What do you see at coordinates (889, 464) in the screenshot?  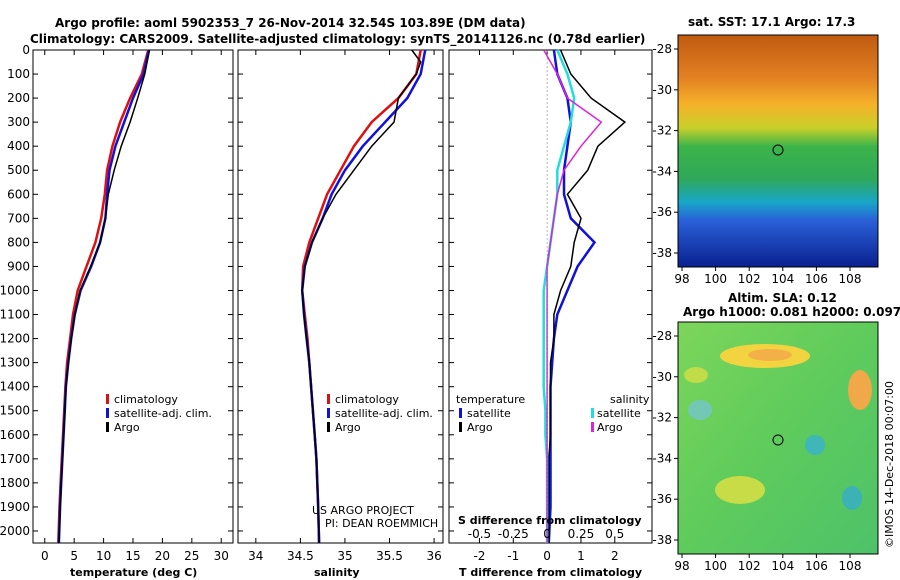 I see `imos-stamp: ©IMOS 14-Dec-2018 00:07:00` at bounding box center [889, 464].